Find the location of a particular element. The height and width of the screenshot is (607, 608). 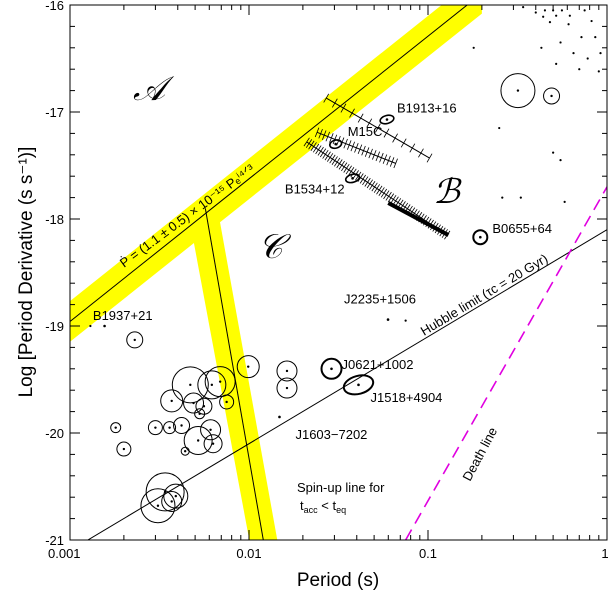

pulsar-label: B1913+16 is located at coordinates (427, 107).